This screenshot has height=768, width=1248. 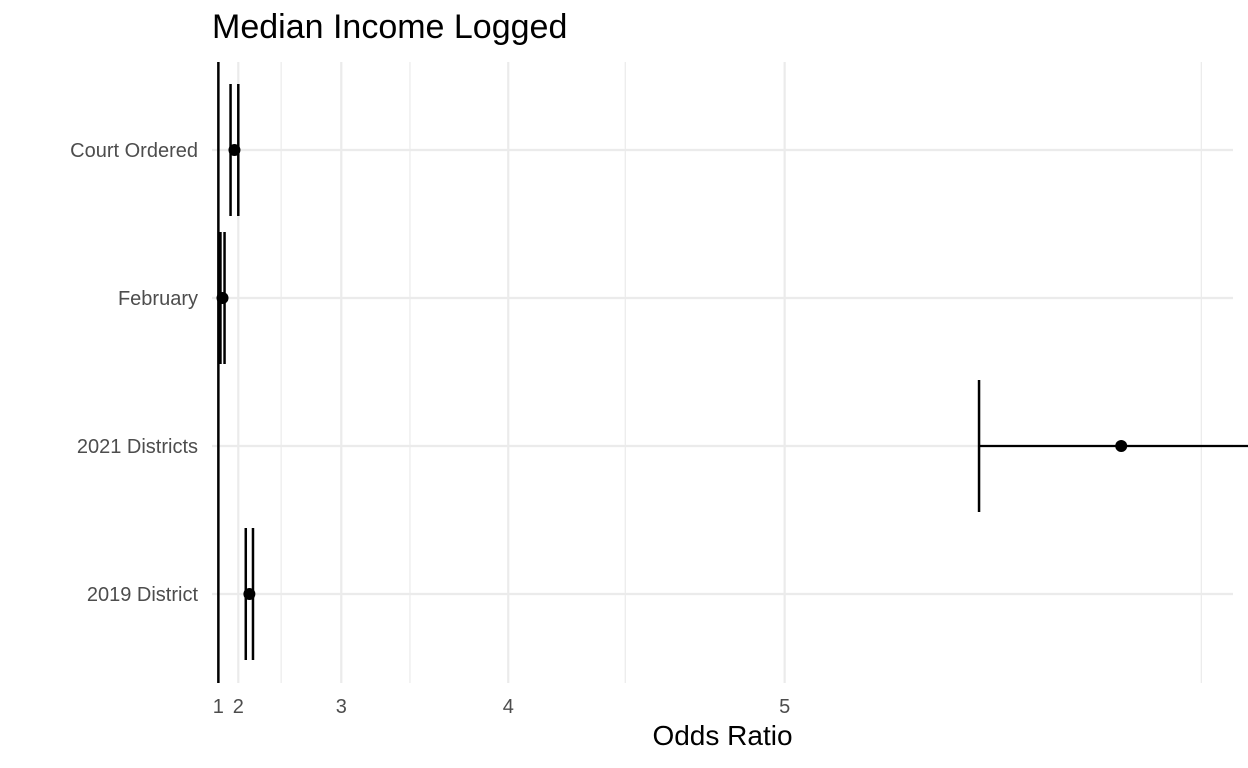 What do you see at coordinates (722, 735) in the screenshot?
I see `x-axis-label: Odds Ratio` at bounding box center [722, 735].